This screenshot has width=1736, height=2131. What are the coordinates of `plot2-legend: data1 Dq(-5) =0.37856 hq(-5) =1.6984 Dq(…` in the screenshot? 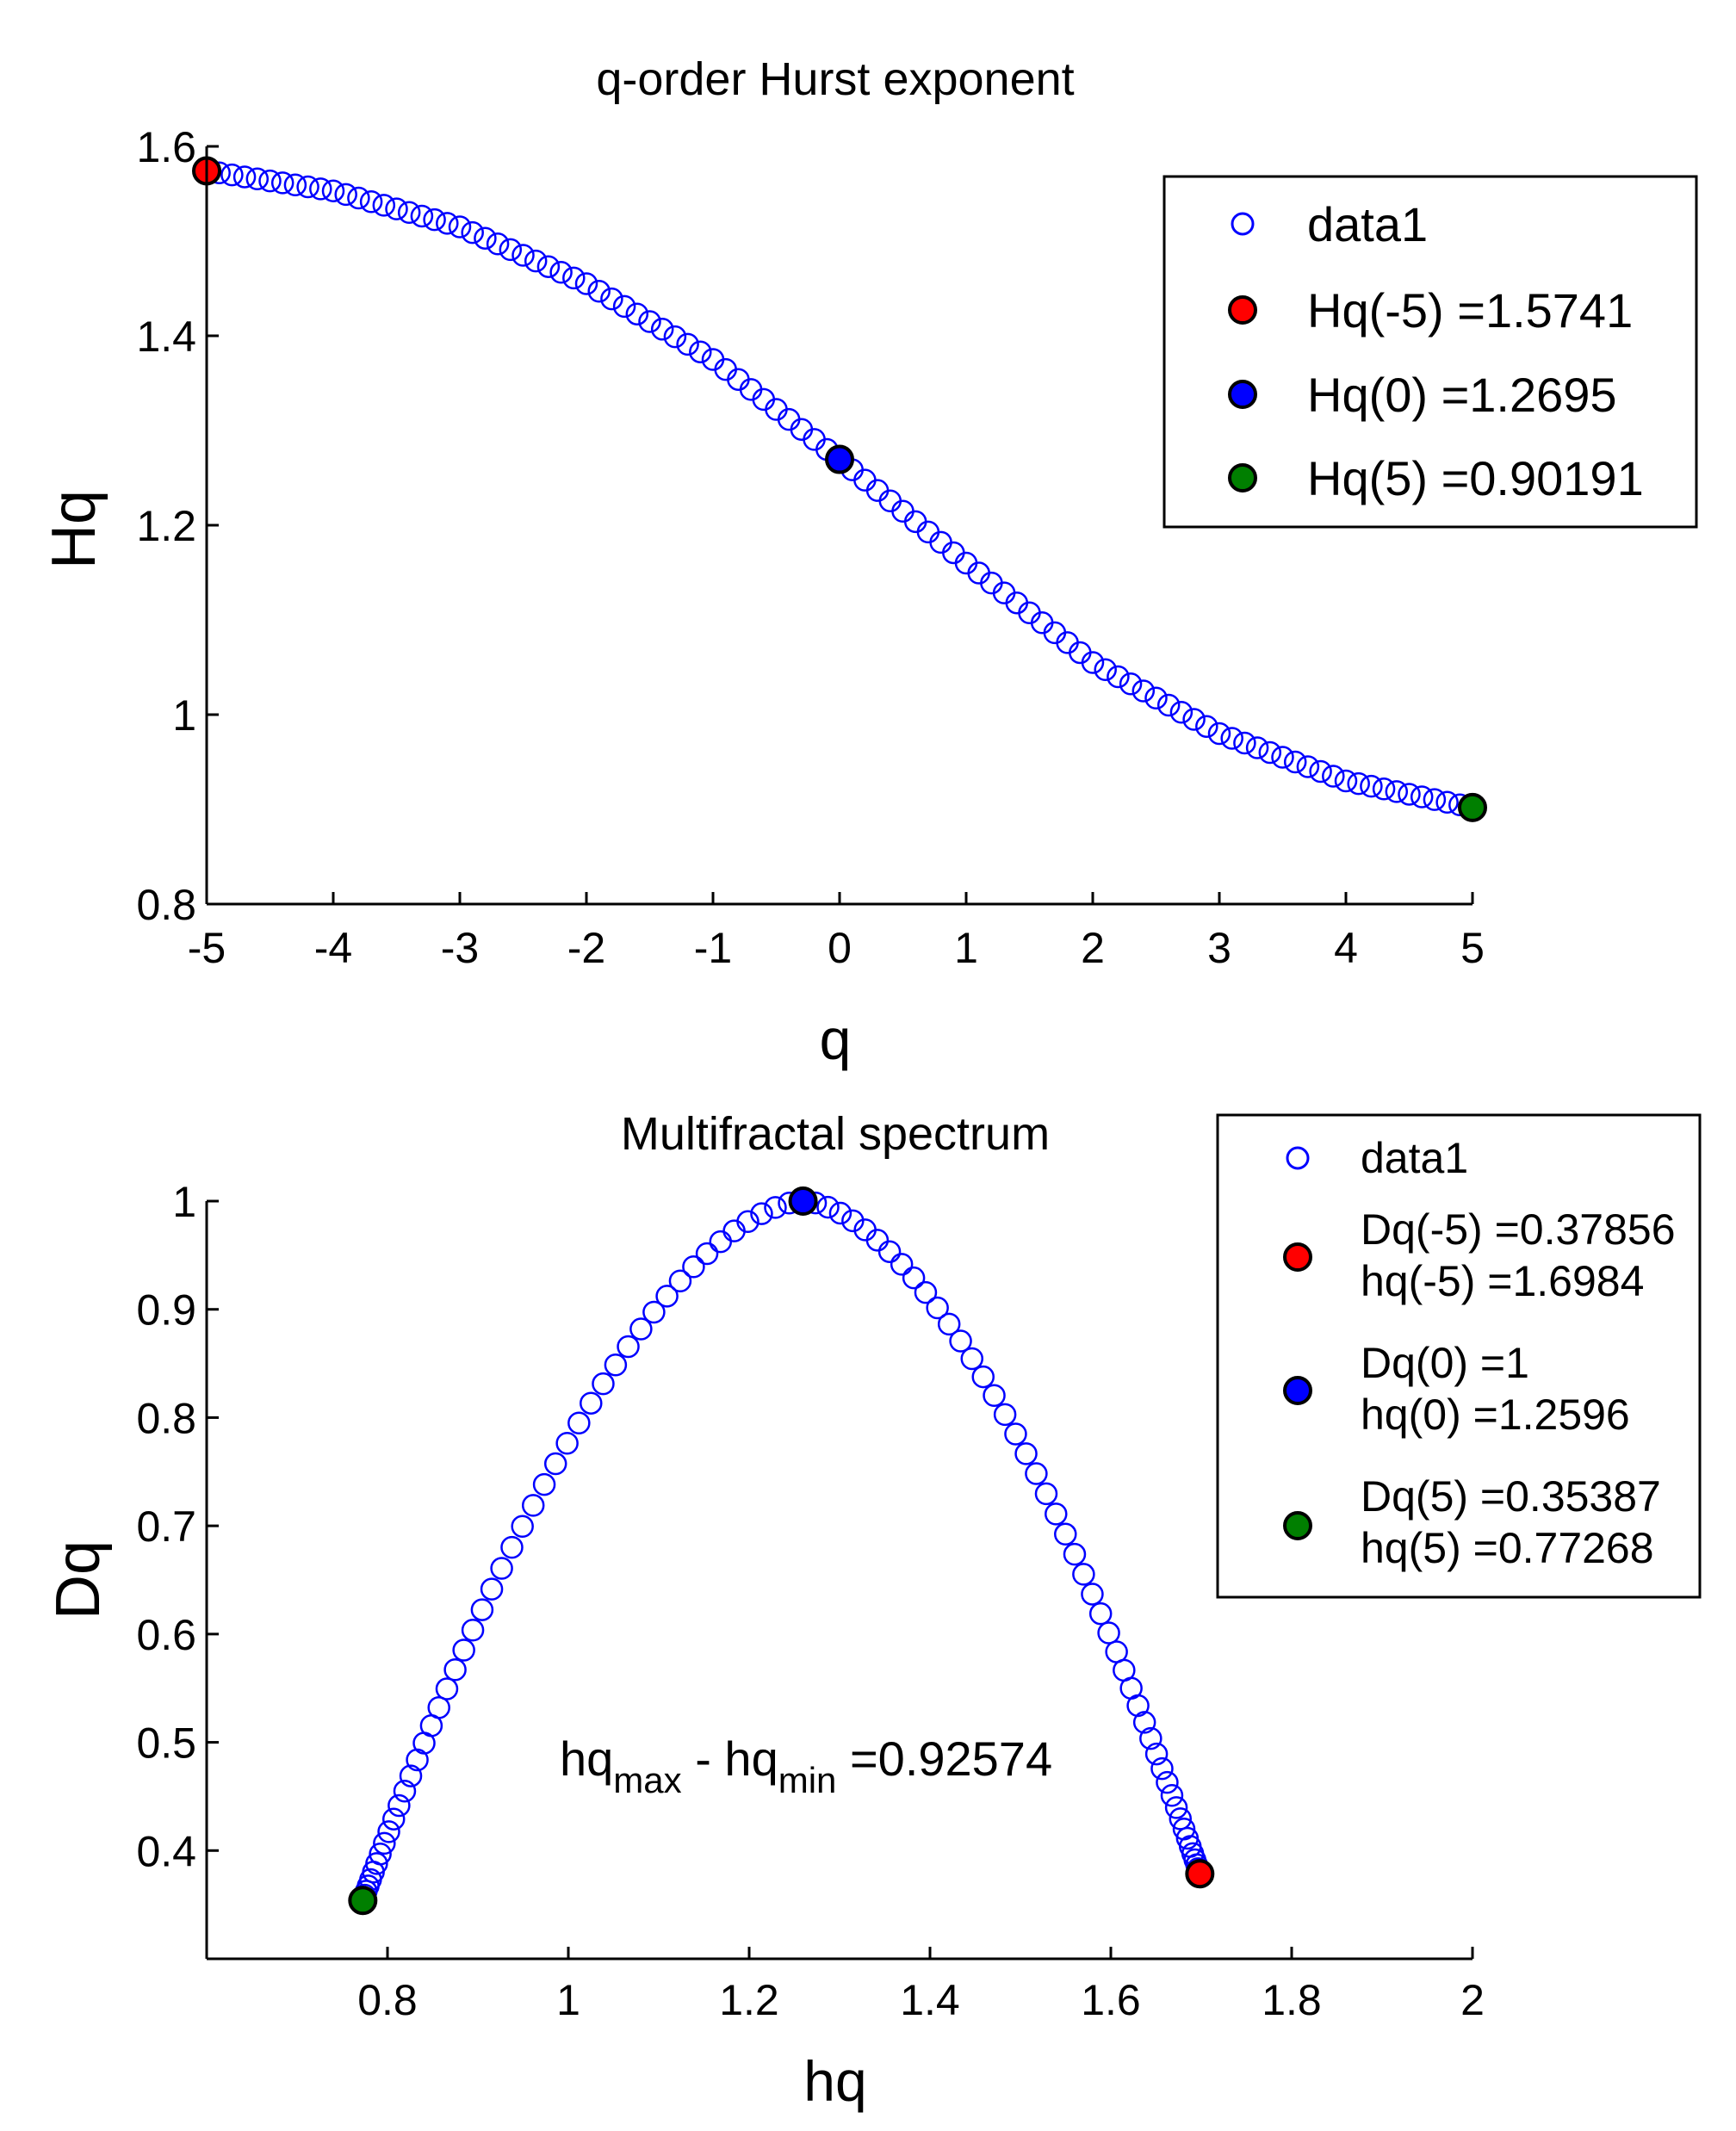 It's located at (1459, 1356).